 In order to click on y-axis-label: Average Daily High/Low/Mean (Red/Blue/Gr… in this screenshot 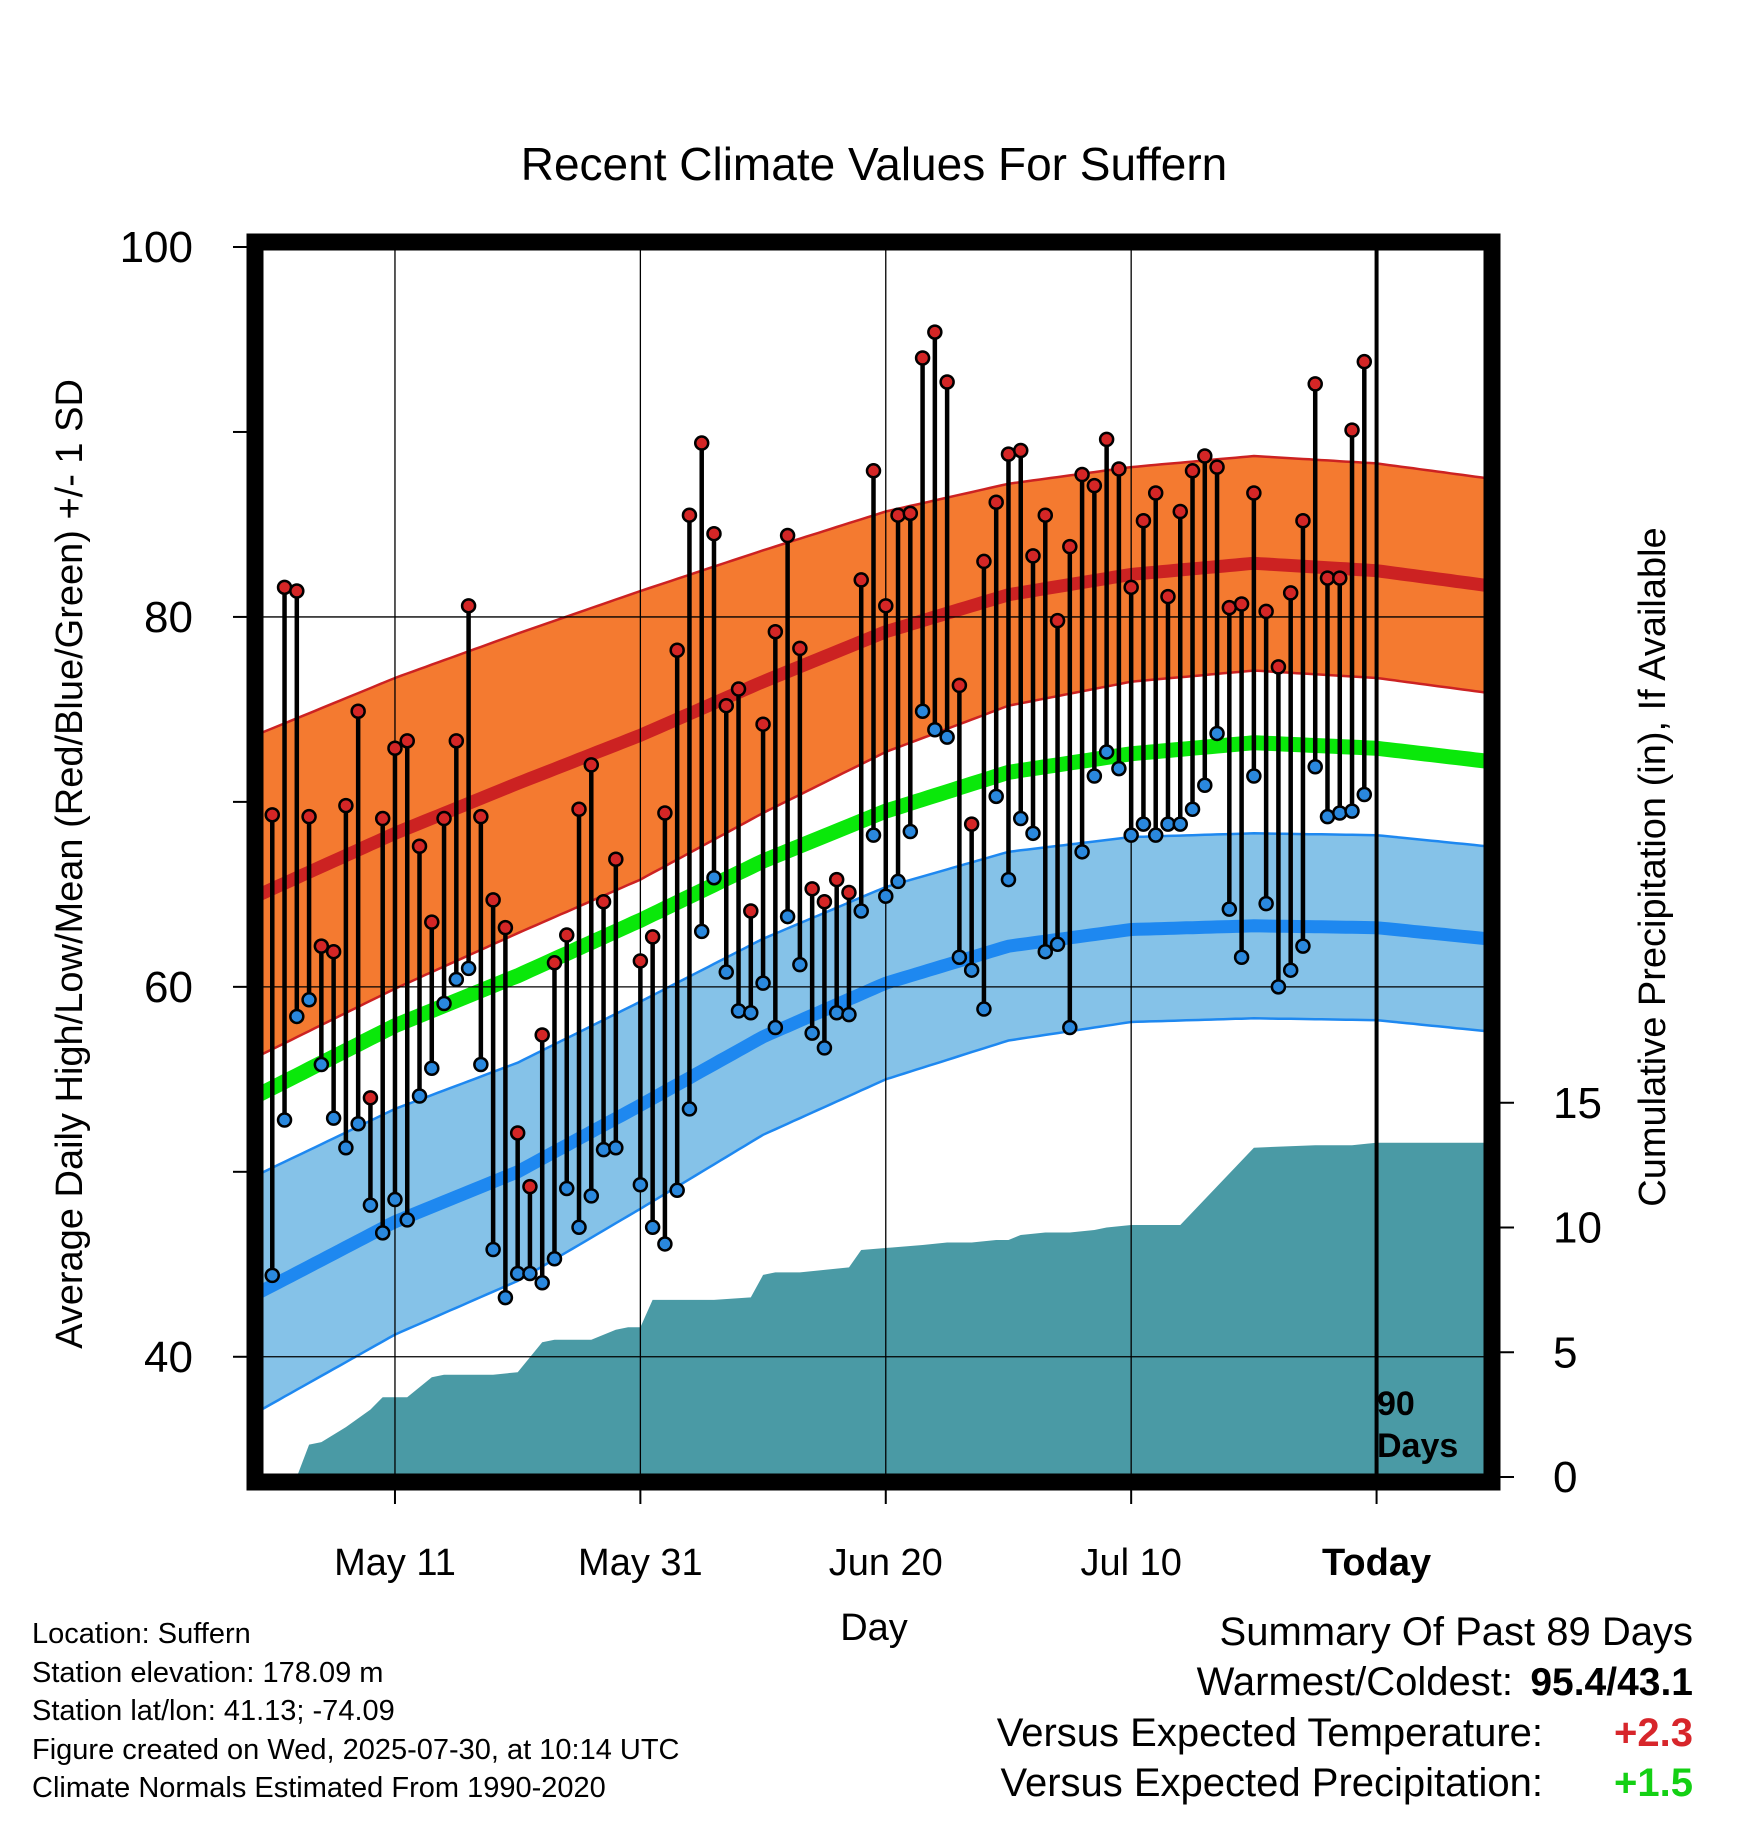, I will do `click(70, 864)`.